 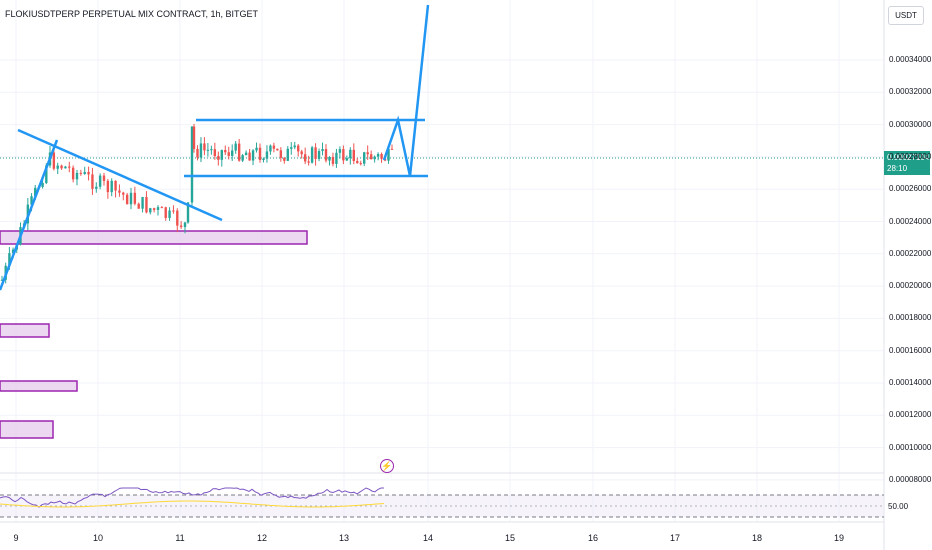 What do you see at coordinates (428, 538) in the screenshot?
I see `time-axis-label: 14` at bounding box center [428, 538].